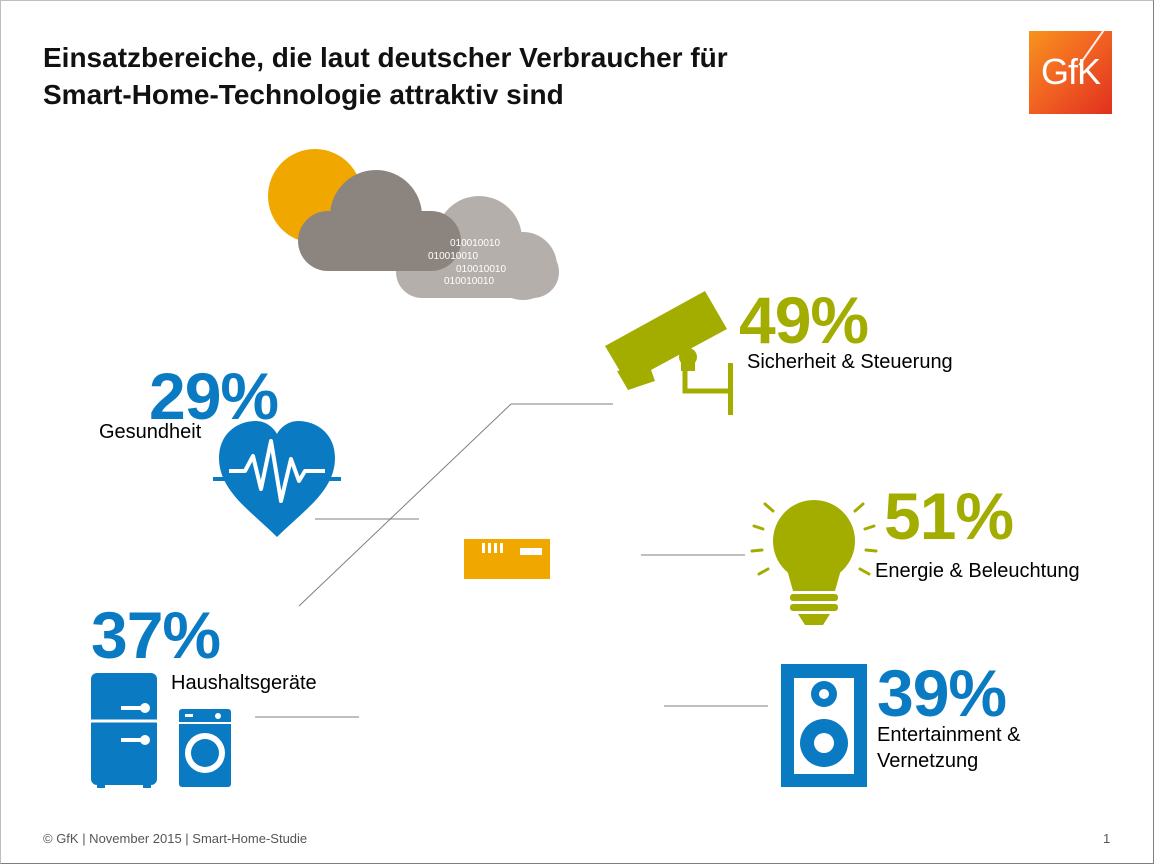 The width and height of the screenshot is (1154, 866). Describe the element at coordinates (669, 353) in the screenshot. I see `security-camera-icon` at that location.